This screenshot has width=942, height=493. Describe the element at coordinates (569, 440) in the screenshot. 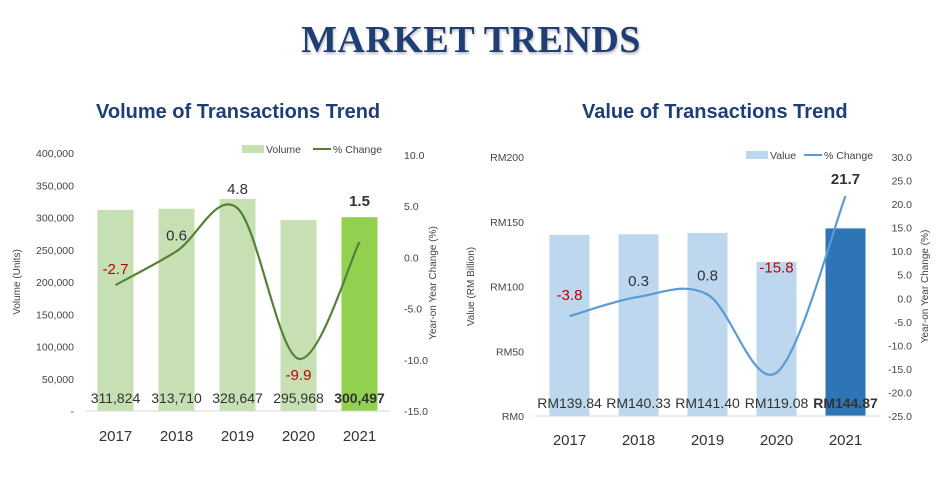

I see `value-category-label: 2017` at that location.